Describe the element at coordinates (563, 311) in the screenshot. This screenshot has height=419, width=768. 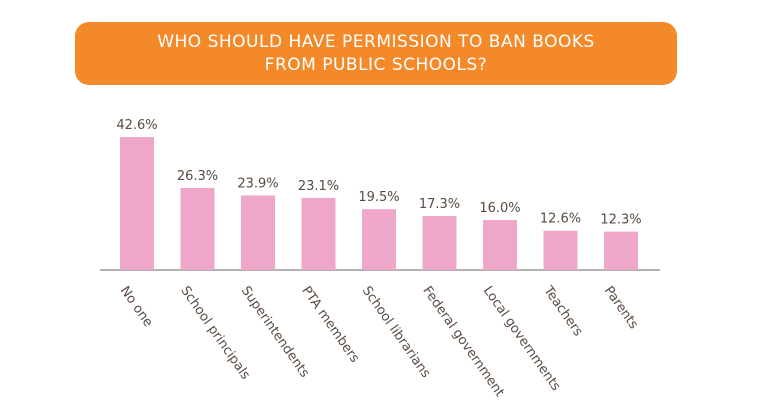
I see `x-tick-label: Teachers` at that location.